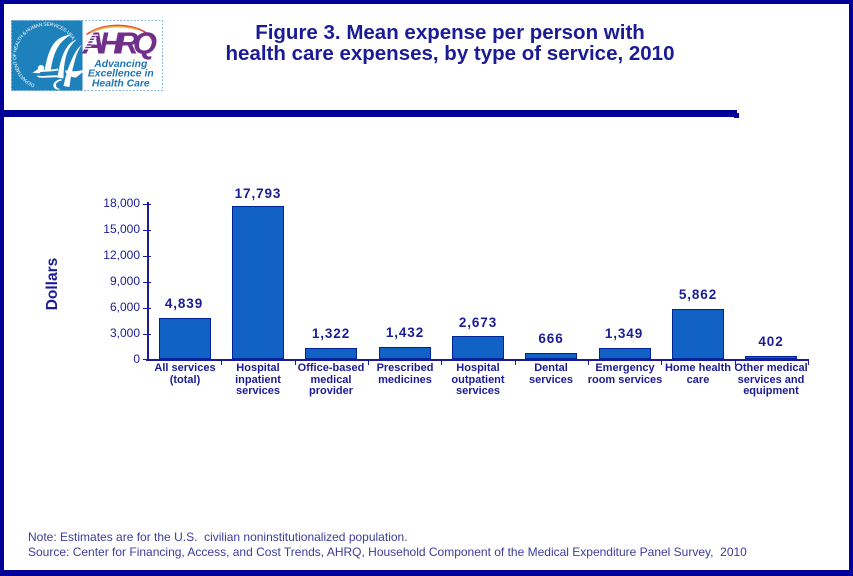 The width and height of the screenshot is (853, 576). I want to click on svg-text: AHRQ, so click(120, 43).